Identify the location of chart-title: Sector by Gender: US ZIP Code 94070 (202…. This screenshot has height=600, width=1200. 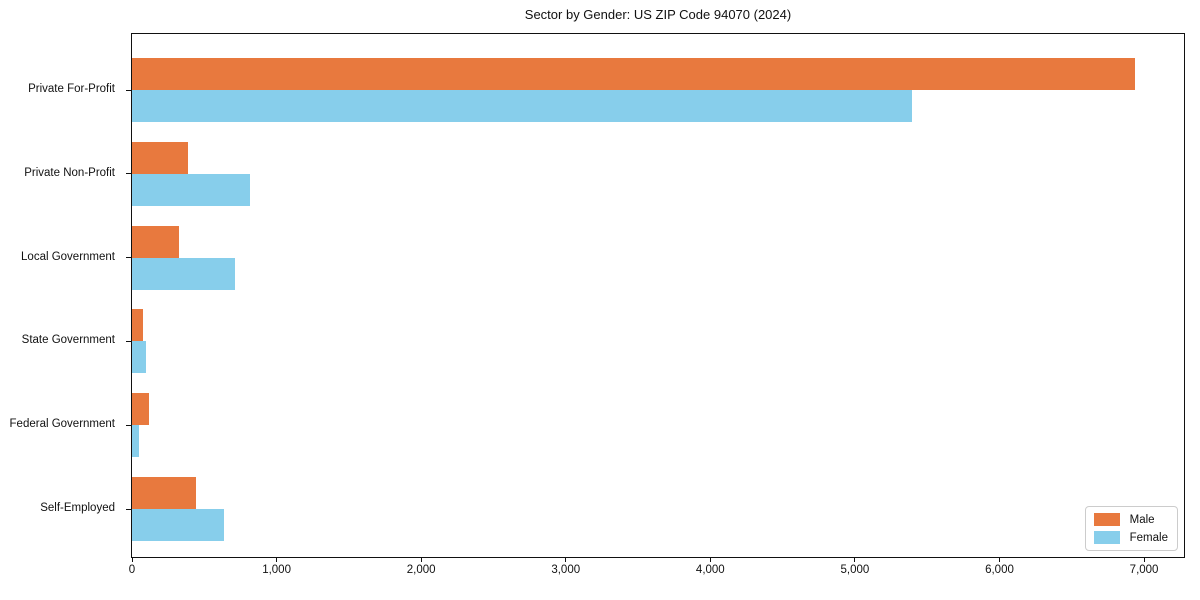
(658, 14).